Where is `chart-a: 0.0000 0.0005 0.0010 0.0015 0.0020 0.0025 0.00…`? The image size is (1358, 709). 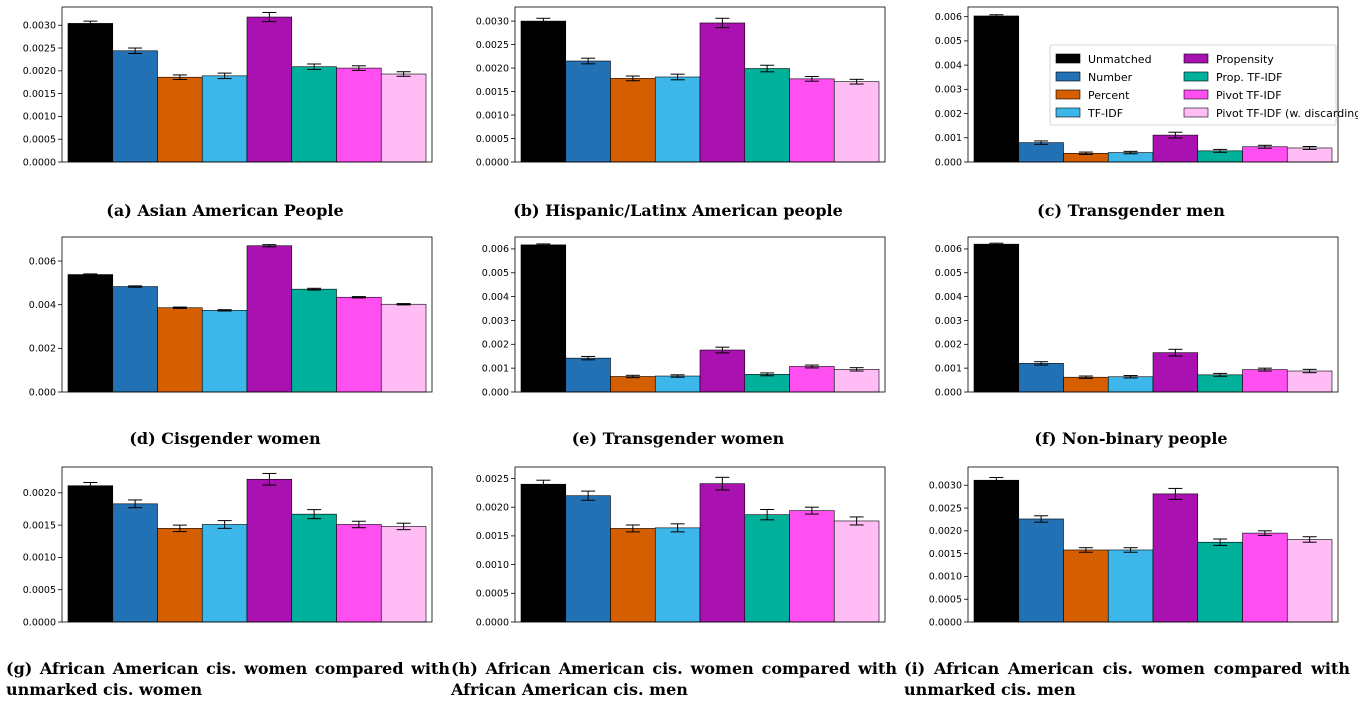
chart-a: 0.0000 0.0005 0.0010 0.0015 0.0020 0.0025 0.00… is located at coordinates (228, 87).